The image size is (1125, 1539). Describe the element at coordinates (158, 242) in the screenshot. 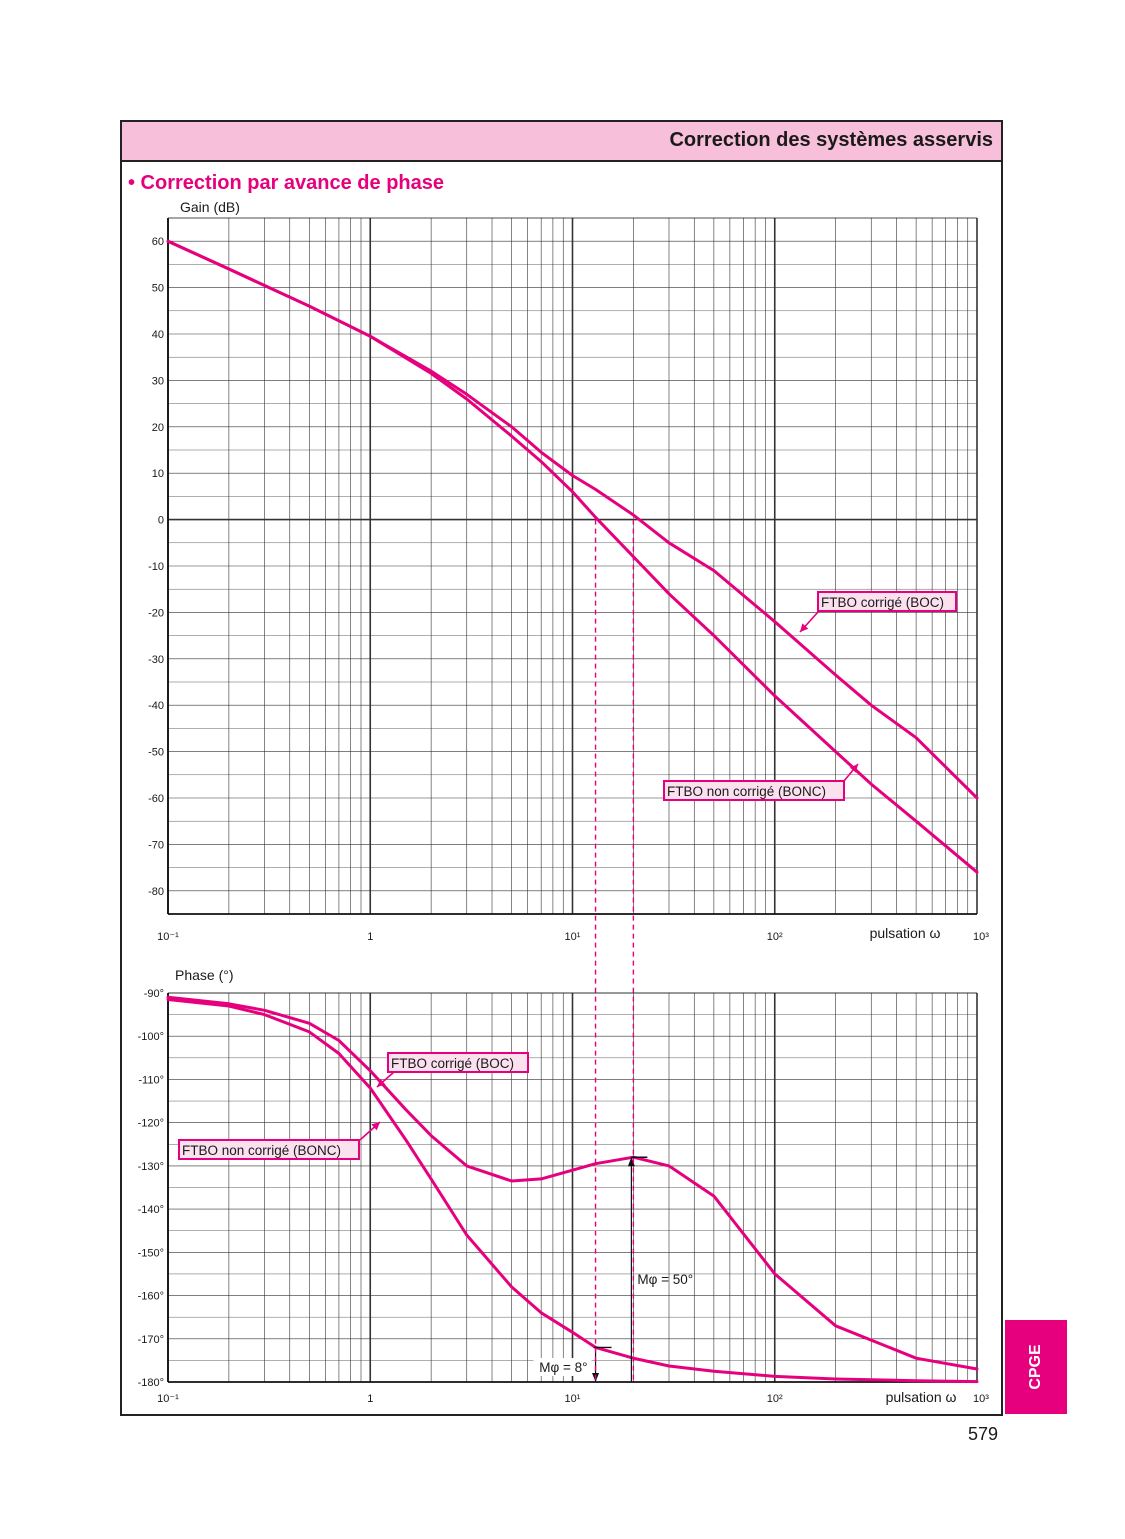

I see `y-tick-label: 60` at that location.